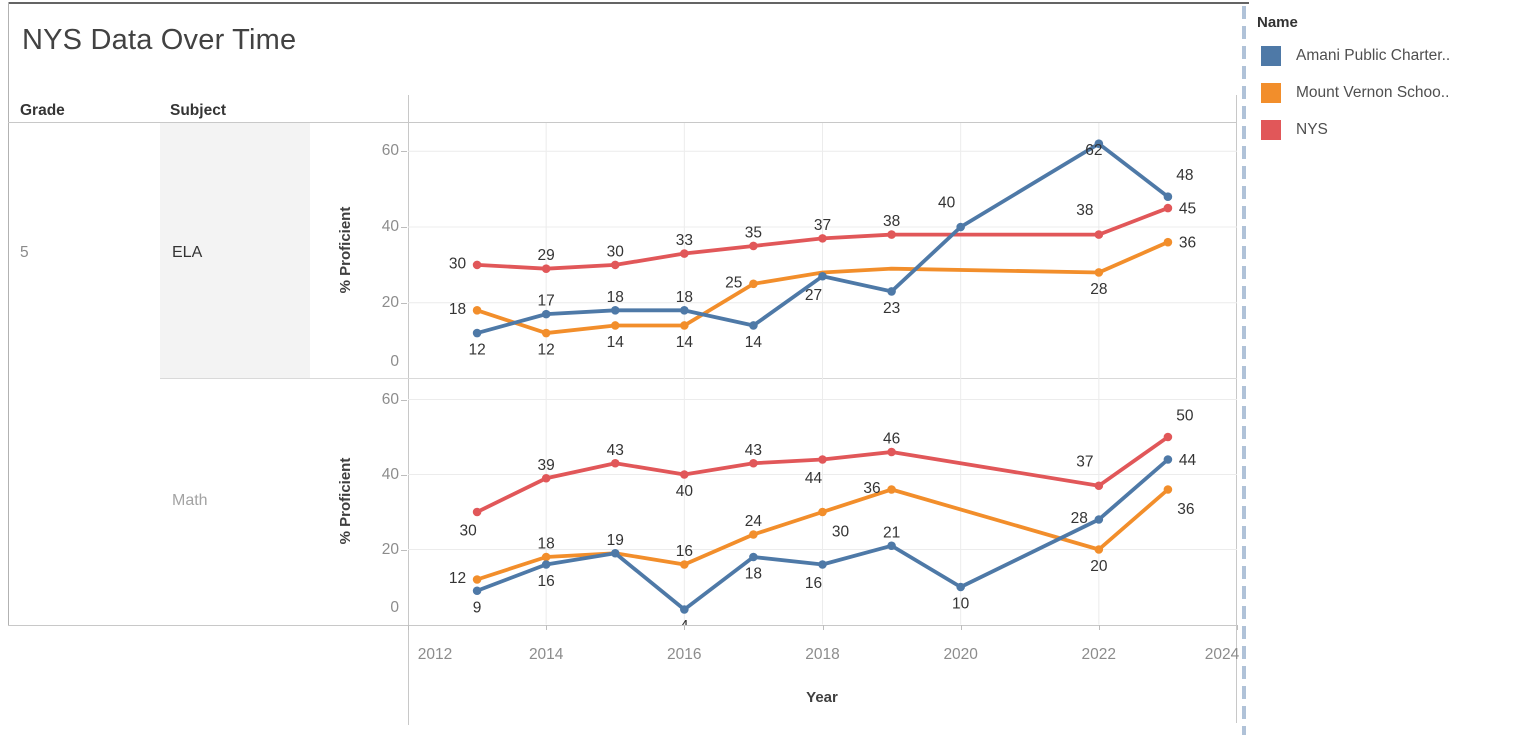 The width and height of the screenshot is (1536, 735). Describe the element at coordinates (1393, 130) in the screenshot. I see `legend-item-nys: NYS` at that location.